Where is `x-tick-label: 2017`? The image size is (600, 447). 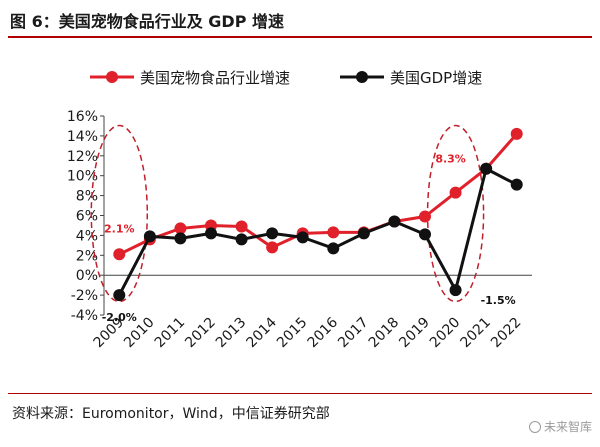
x-tick-label: 2017 is located at coordinates (353, 333).